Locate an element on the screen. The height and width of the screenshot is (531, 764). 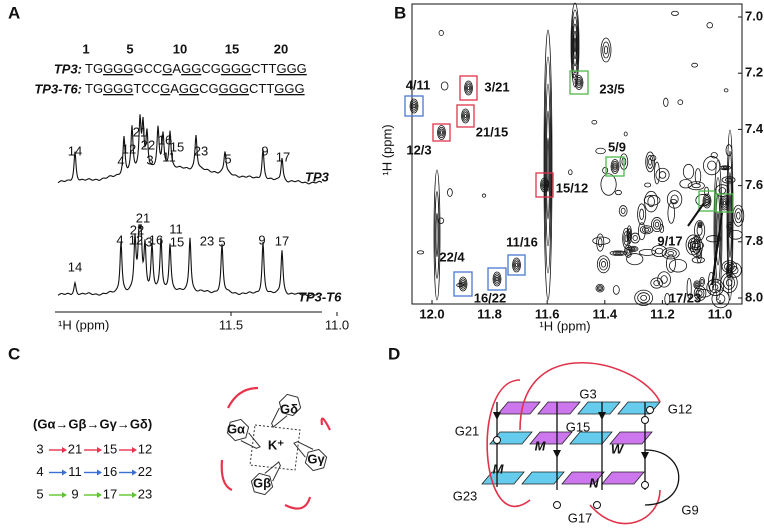
quartet-label: Gδ is located at coordinates (289, 408).